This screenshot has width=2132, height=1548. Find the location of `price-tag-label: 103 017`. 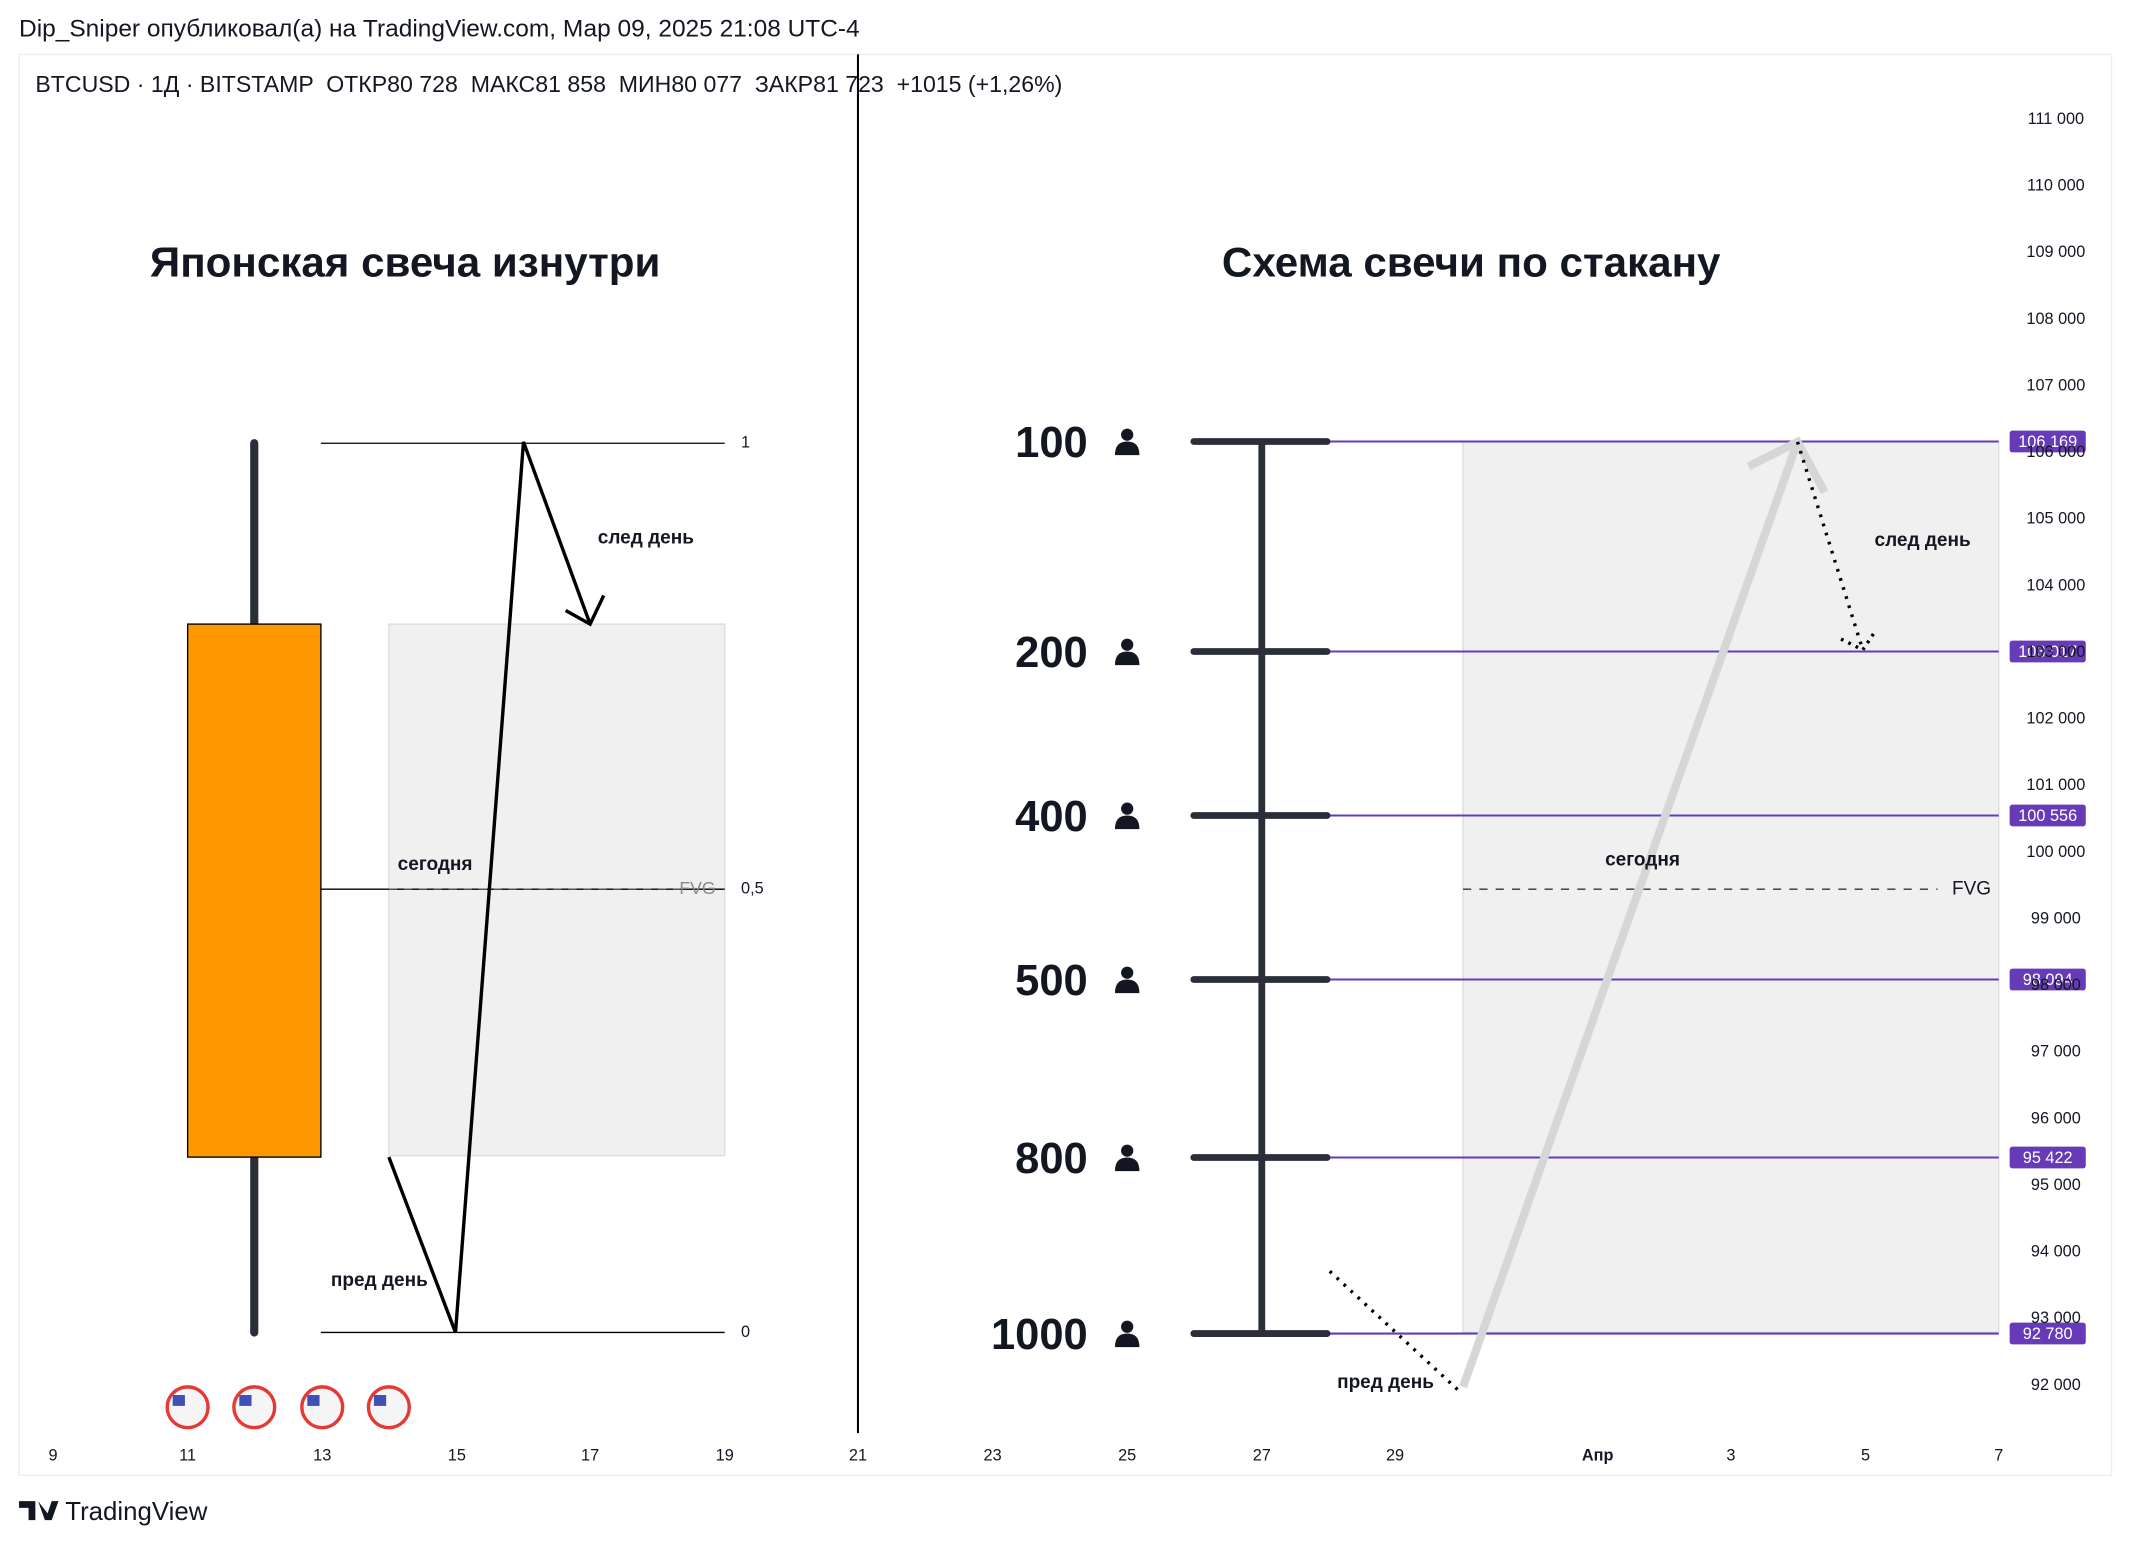

price-tag-label: 103 017 is located at coordinates (2047, 652).